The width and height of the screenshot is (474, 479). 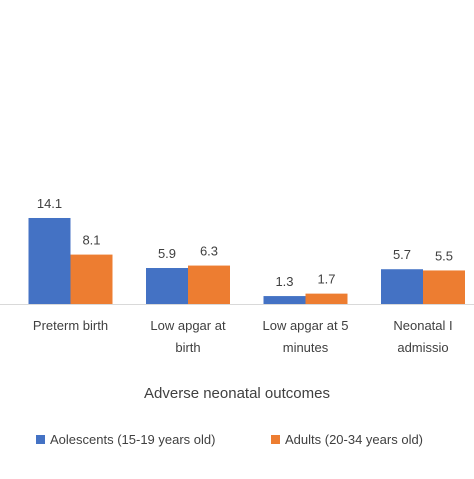 What do you see at coordinates (284, 281) in the screenshot?
I see `data-label-adolescents-3: 1.3` at bounding box center [284, 281].